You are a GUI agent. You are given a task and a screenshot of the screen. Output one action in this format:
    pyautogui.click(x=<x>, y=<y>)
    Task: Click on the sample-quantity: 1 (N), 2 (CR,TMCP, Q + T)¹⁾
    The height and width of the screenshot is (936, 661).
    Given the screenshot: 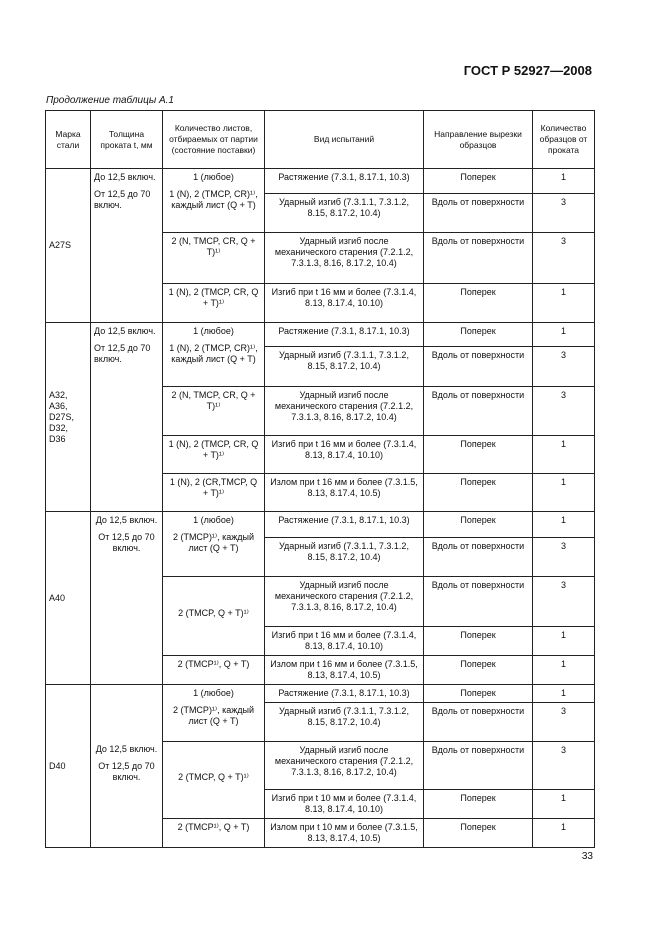 What is the action you would take?
    pyautogui.click(x=213, y=487)
    